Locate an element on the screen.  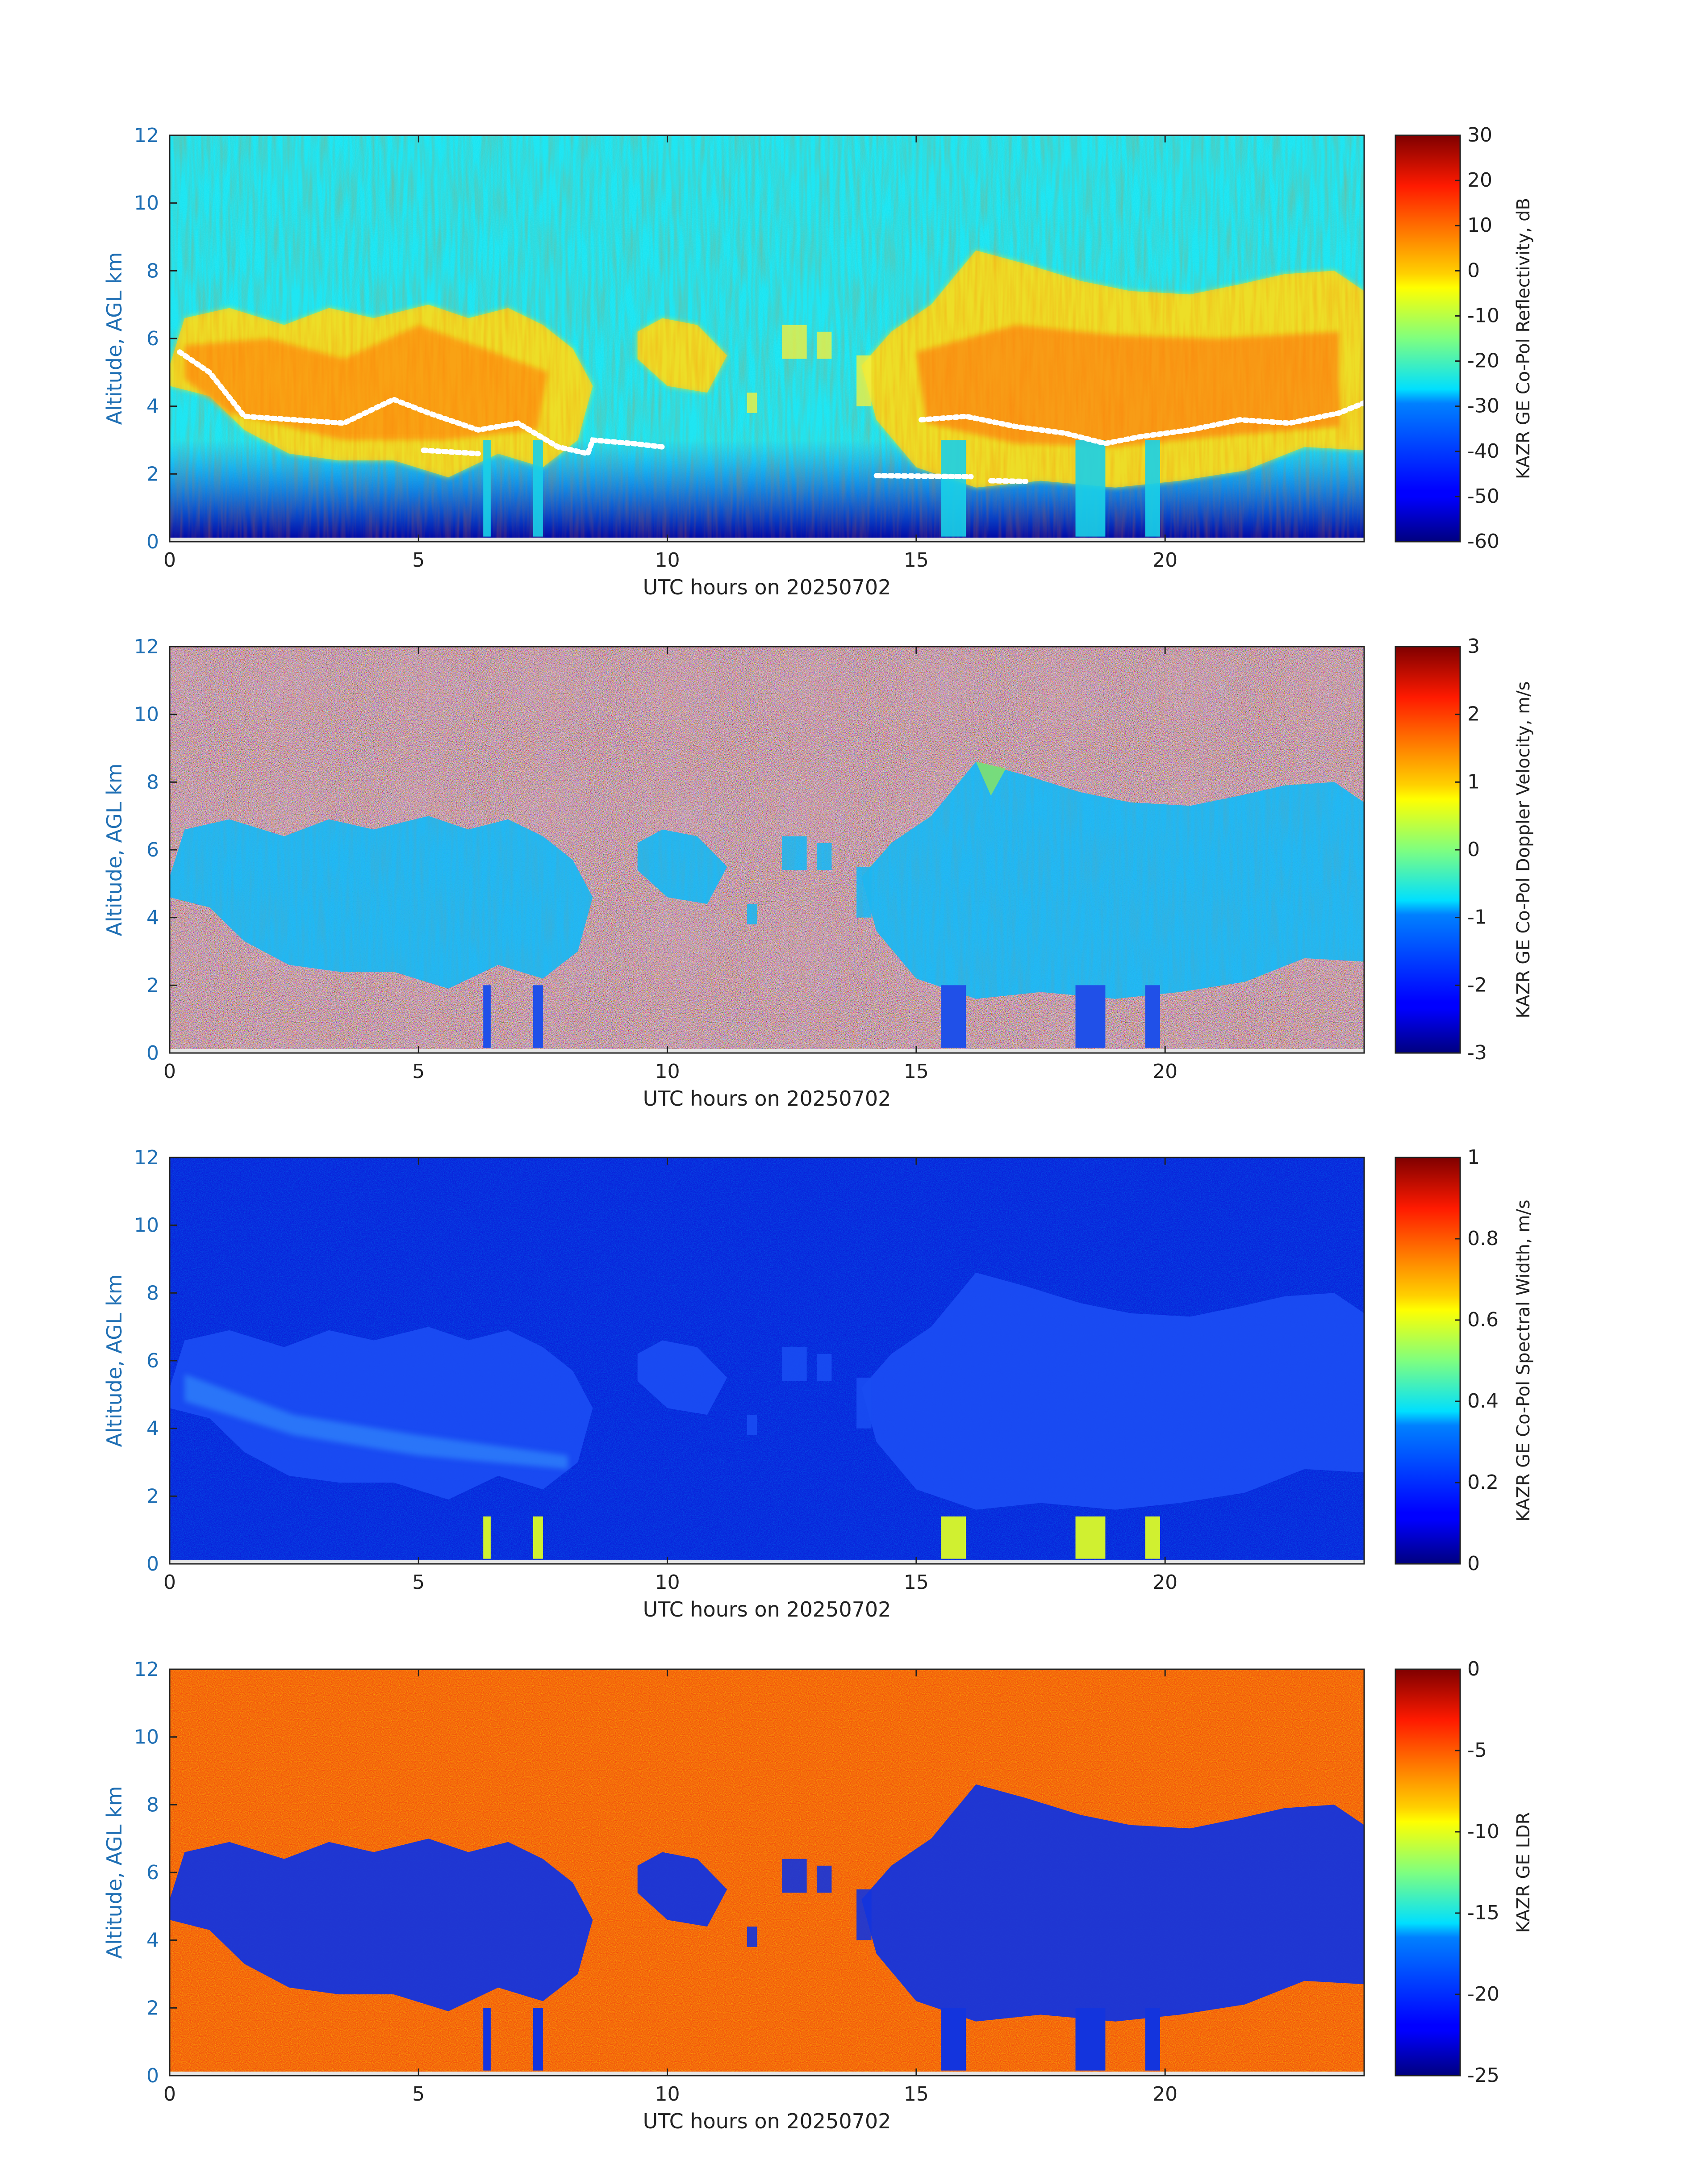
colorbar-label: KAZR GE Co-Pol Spectral Width, m/s is located at coordinates (1523, 1360).